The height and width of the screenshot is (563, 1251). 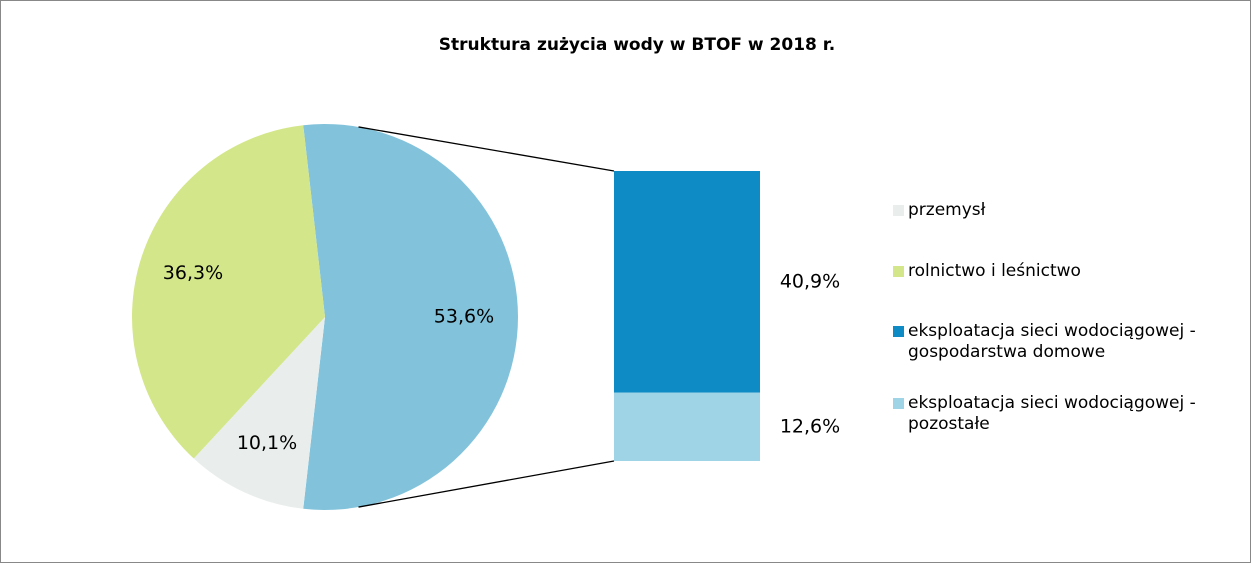 I want to click on data-label: 10,1%, so click(x=267, y=443).